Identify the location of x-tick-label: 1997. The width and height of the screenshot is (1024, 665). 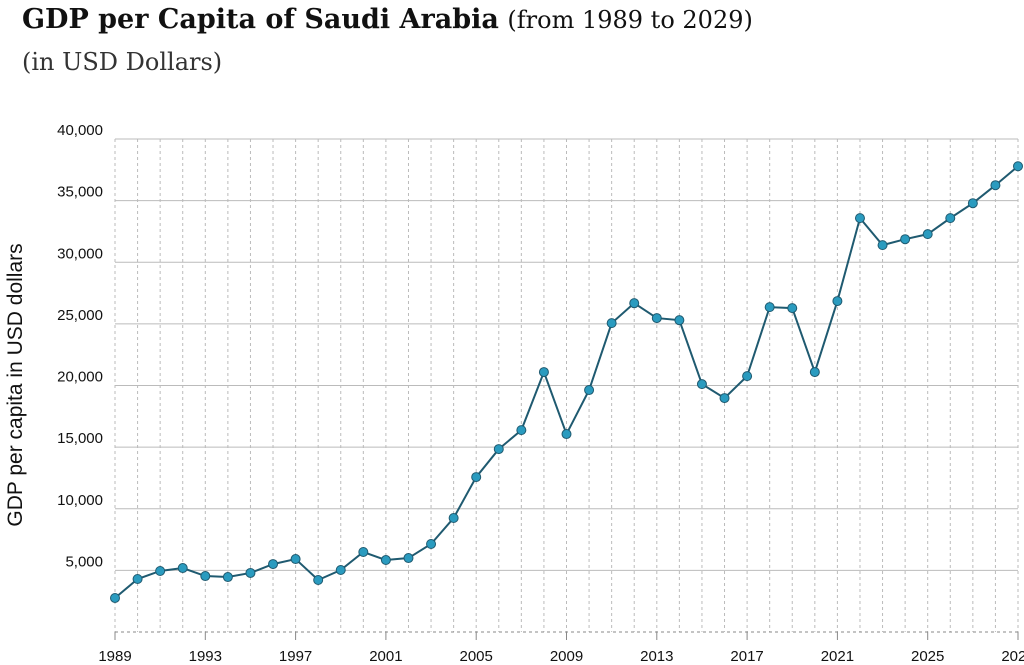
(295, 656).